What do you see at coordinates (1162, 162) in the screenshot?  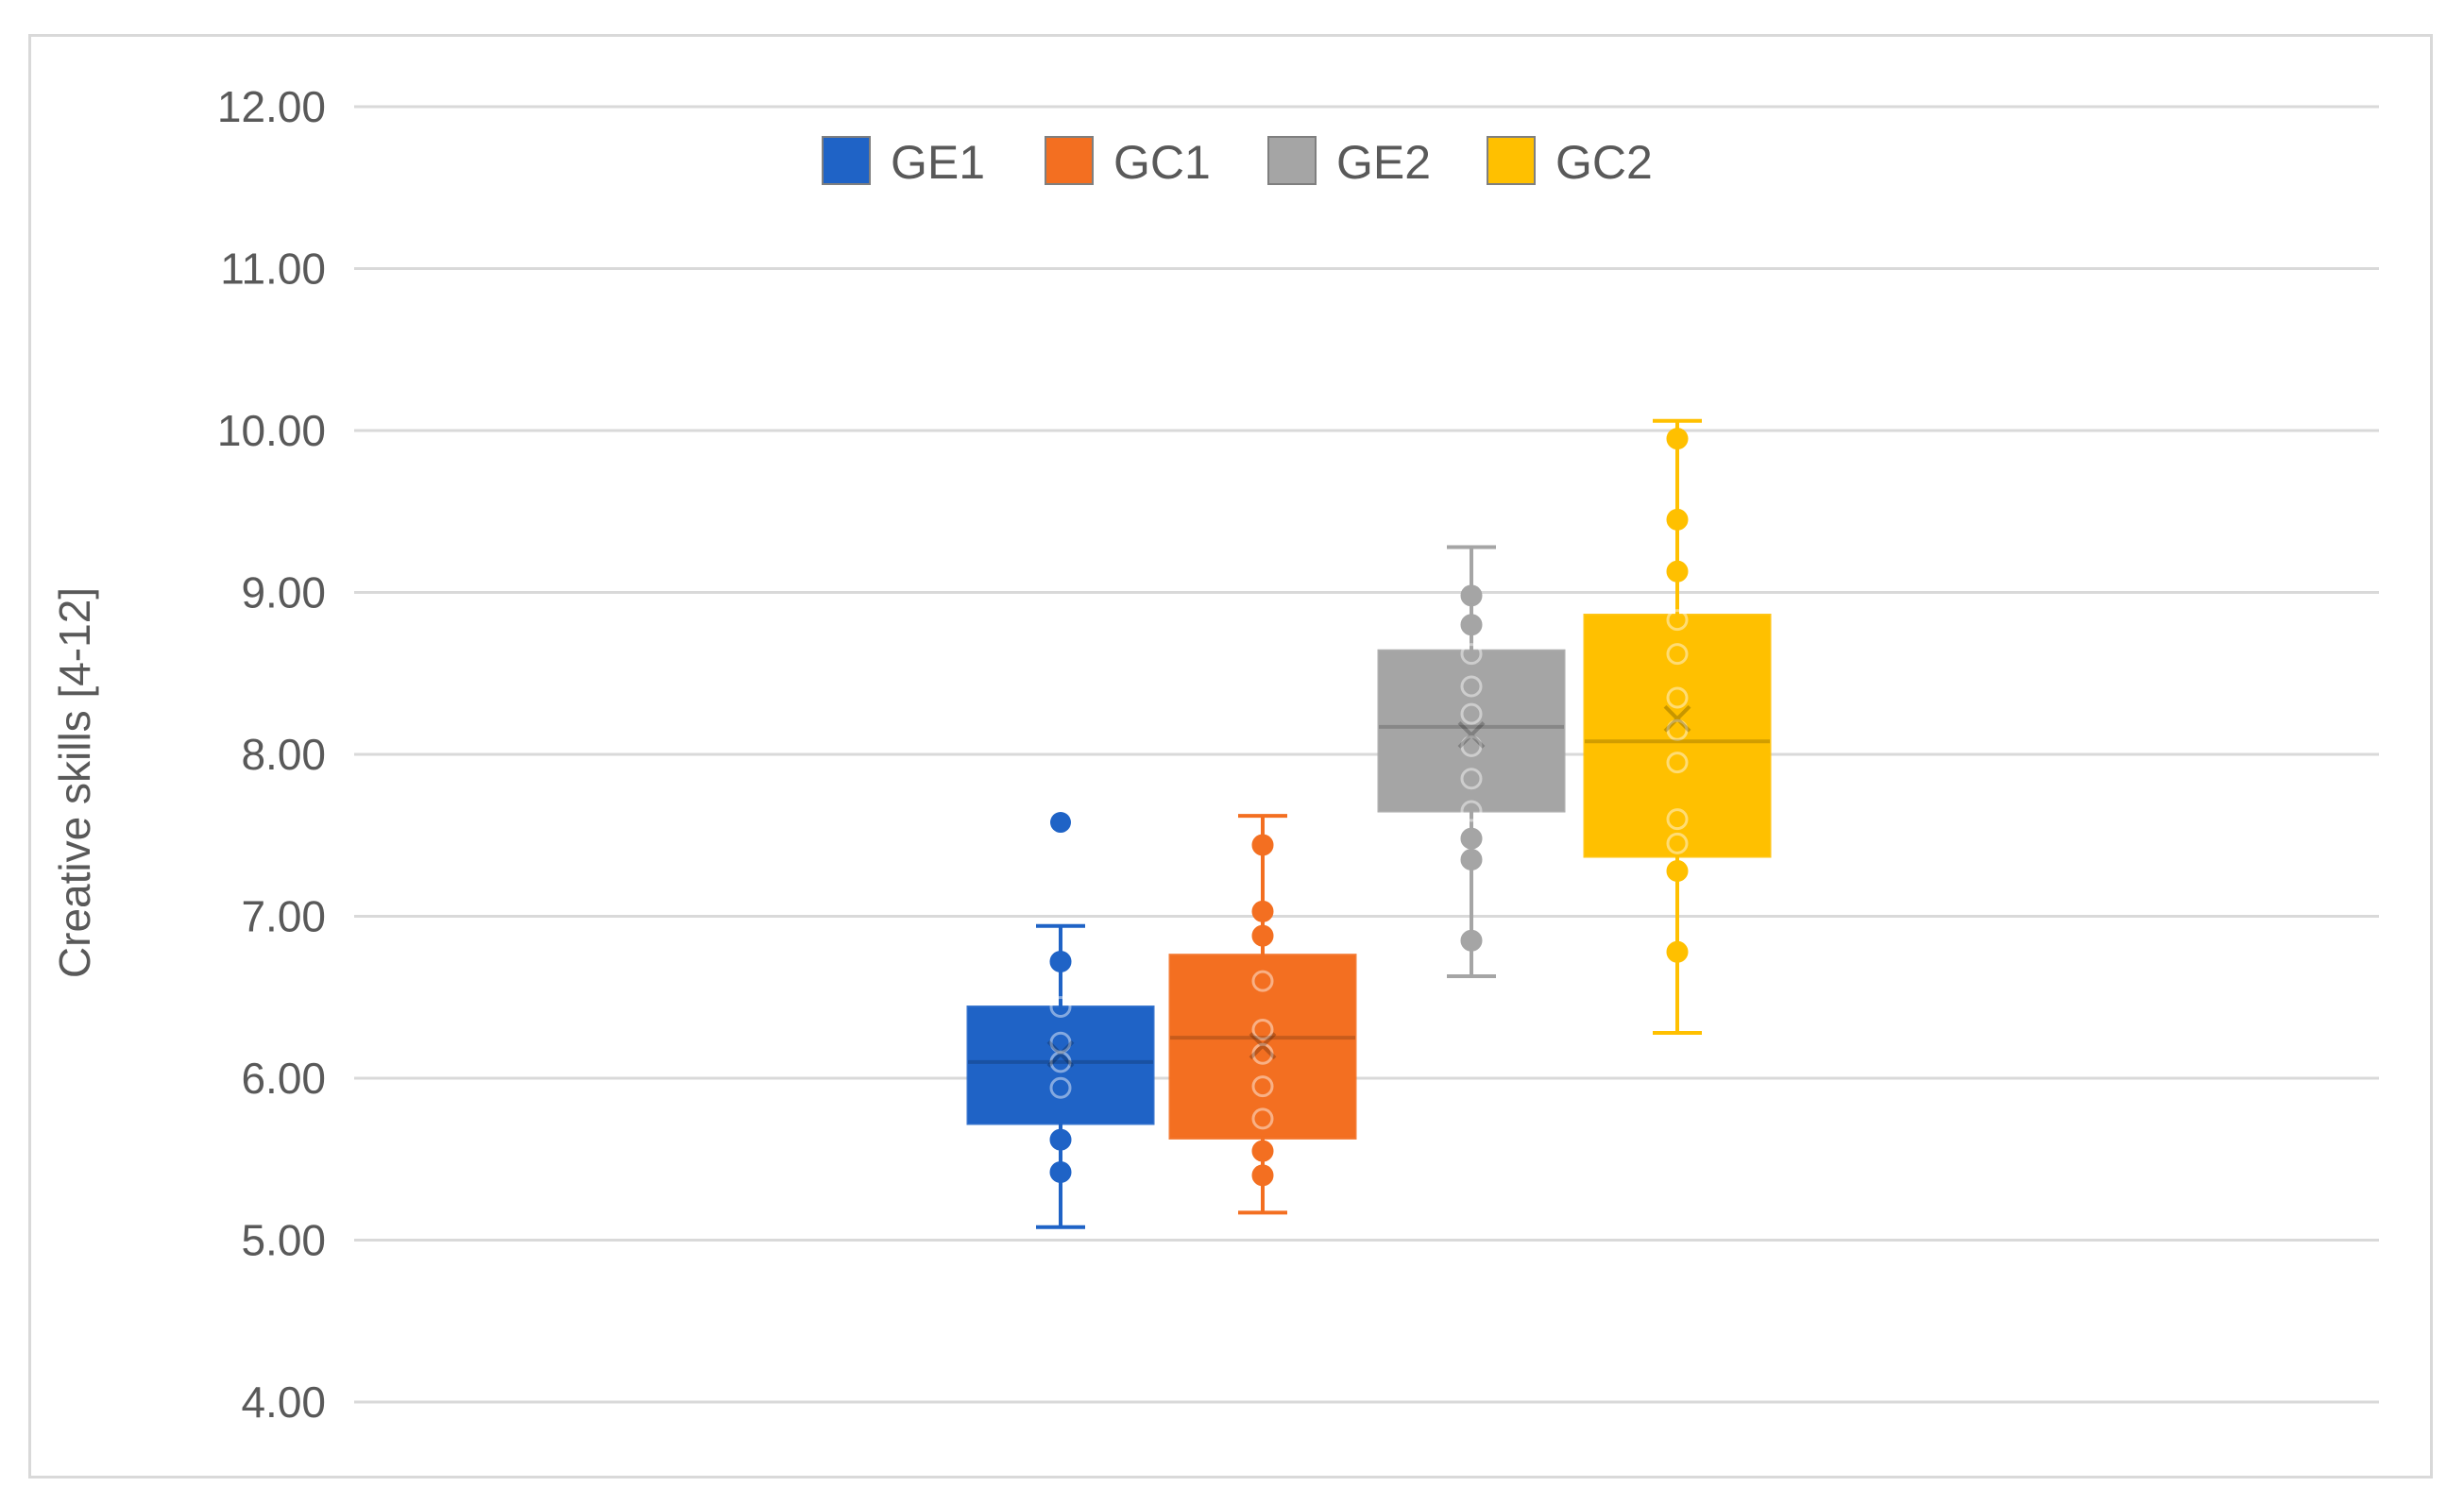 I see `legend-label-gc1: GC1` at bounding box center [1162, 162].